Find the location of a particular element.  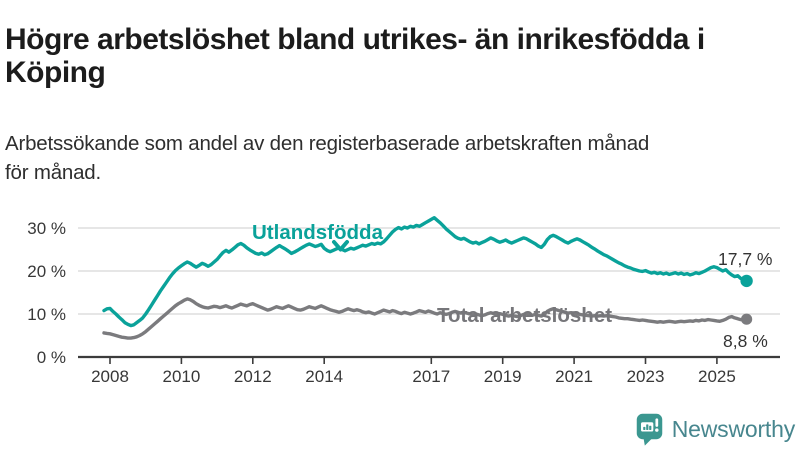

x-tick-label: 2008 is located at coordinates (110, 376).